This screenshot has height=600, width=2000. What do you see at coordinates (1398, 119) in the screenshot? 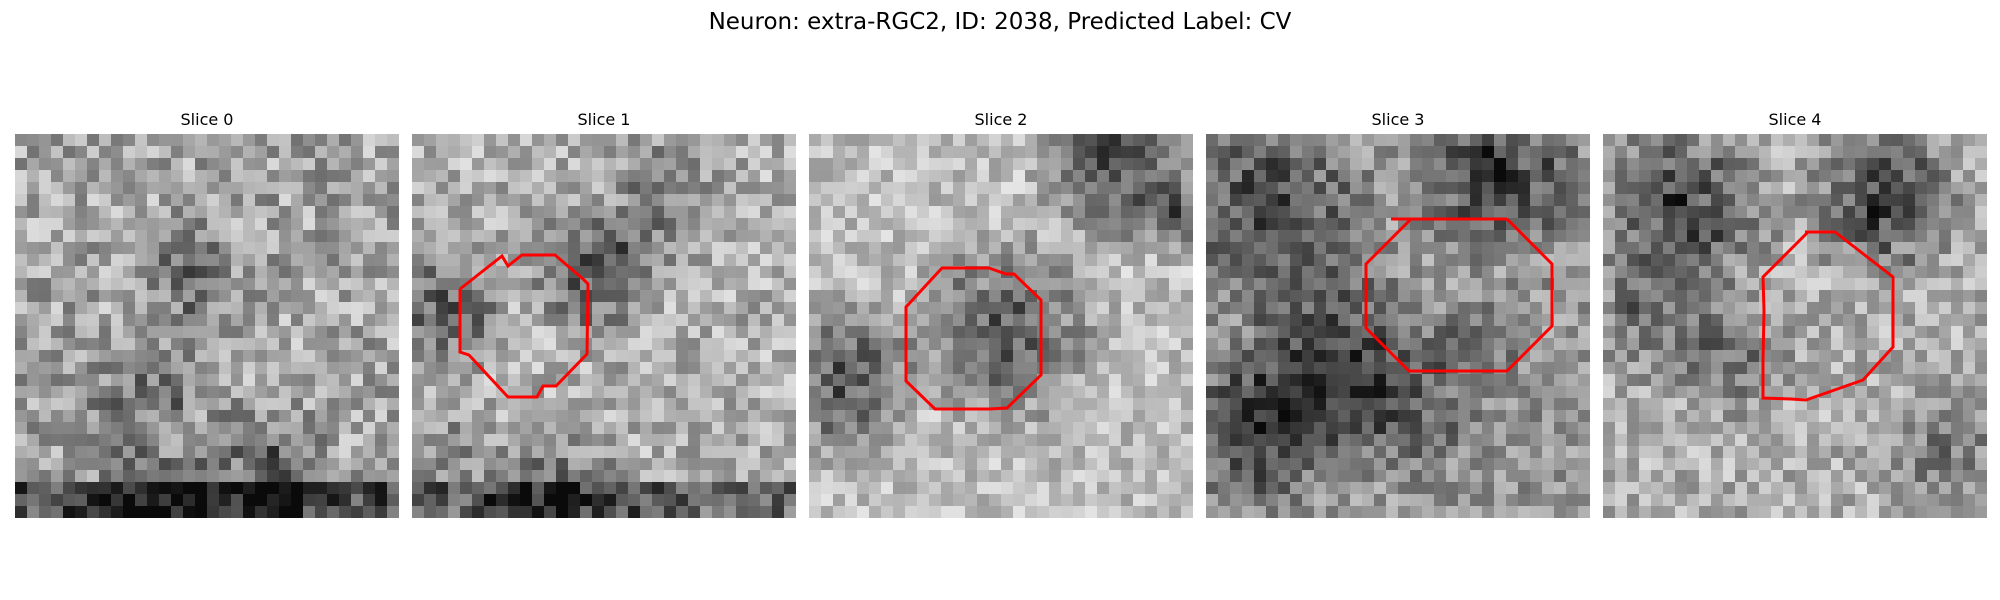
I see `slice-title: Slice 3` at bounding box center [1398, 119].